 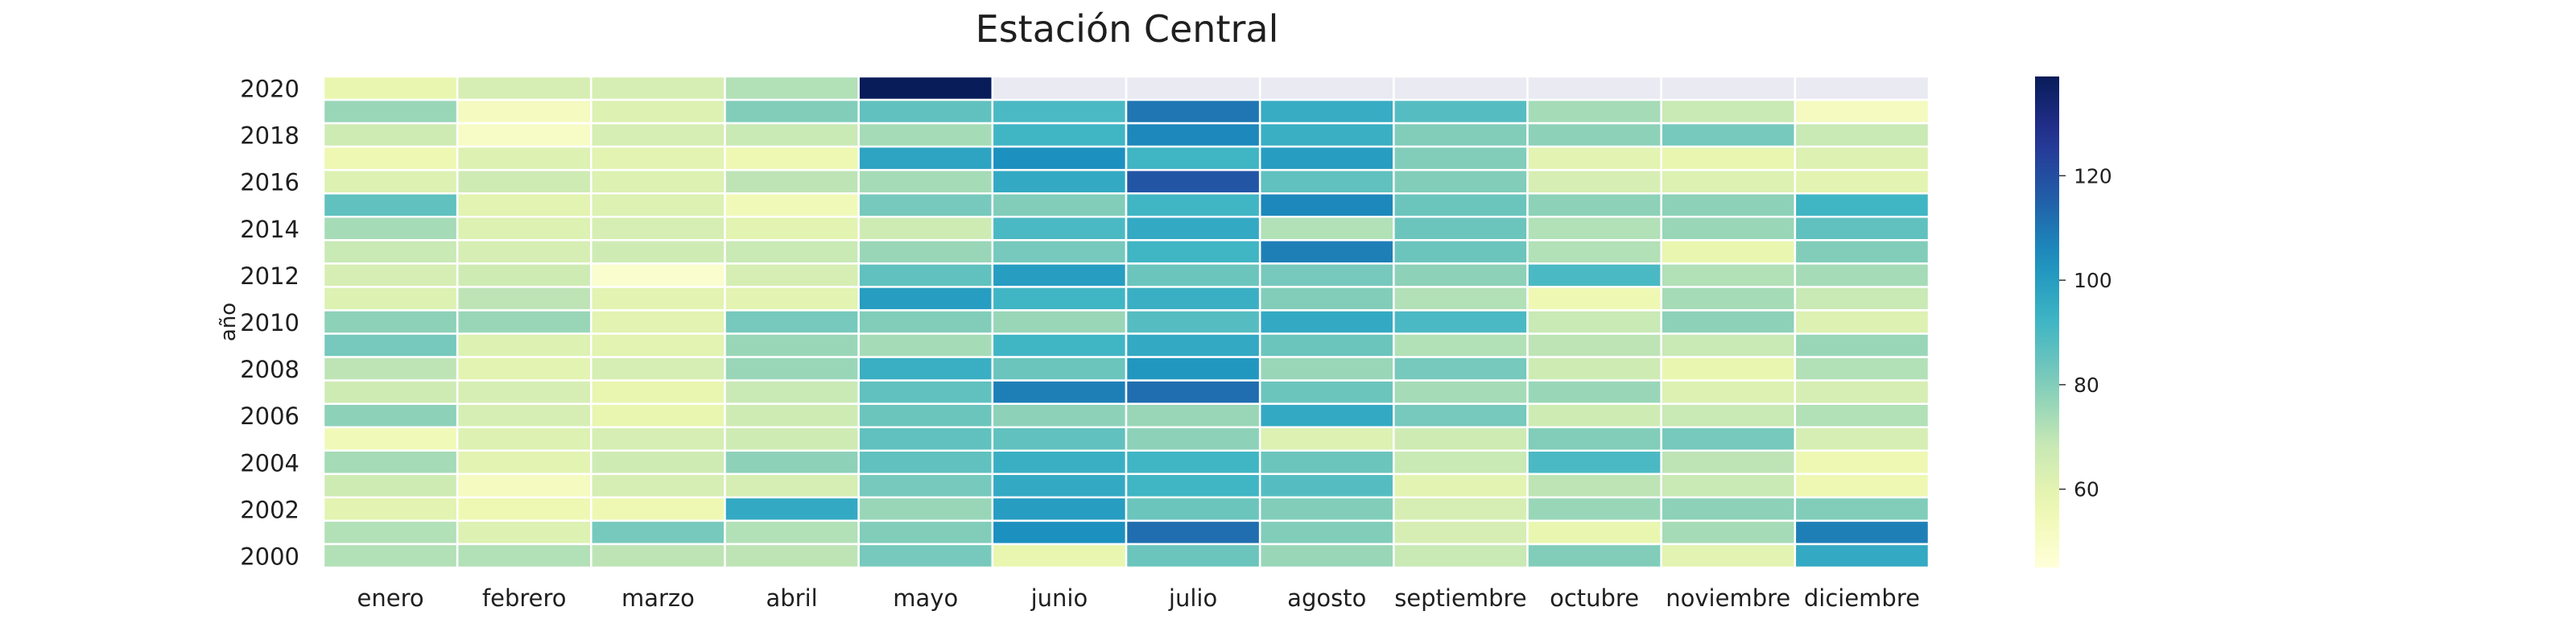 What do you see at coordinates (1460, 598) in the screenshot?
I see `x-tick-label: septiembre` at bounding box center [1460, 598].